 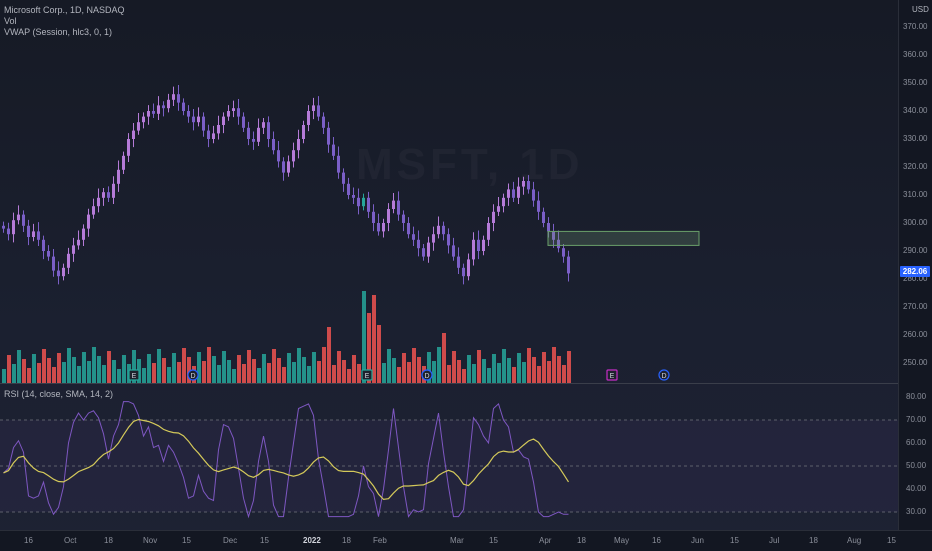 What do you see at coordinates (915, 138) in the screenshot?
I see `price-tick-label: 330.00` at bounding box center [915, 138].